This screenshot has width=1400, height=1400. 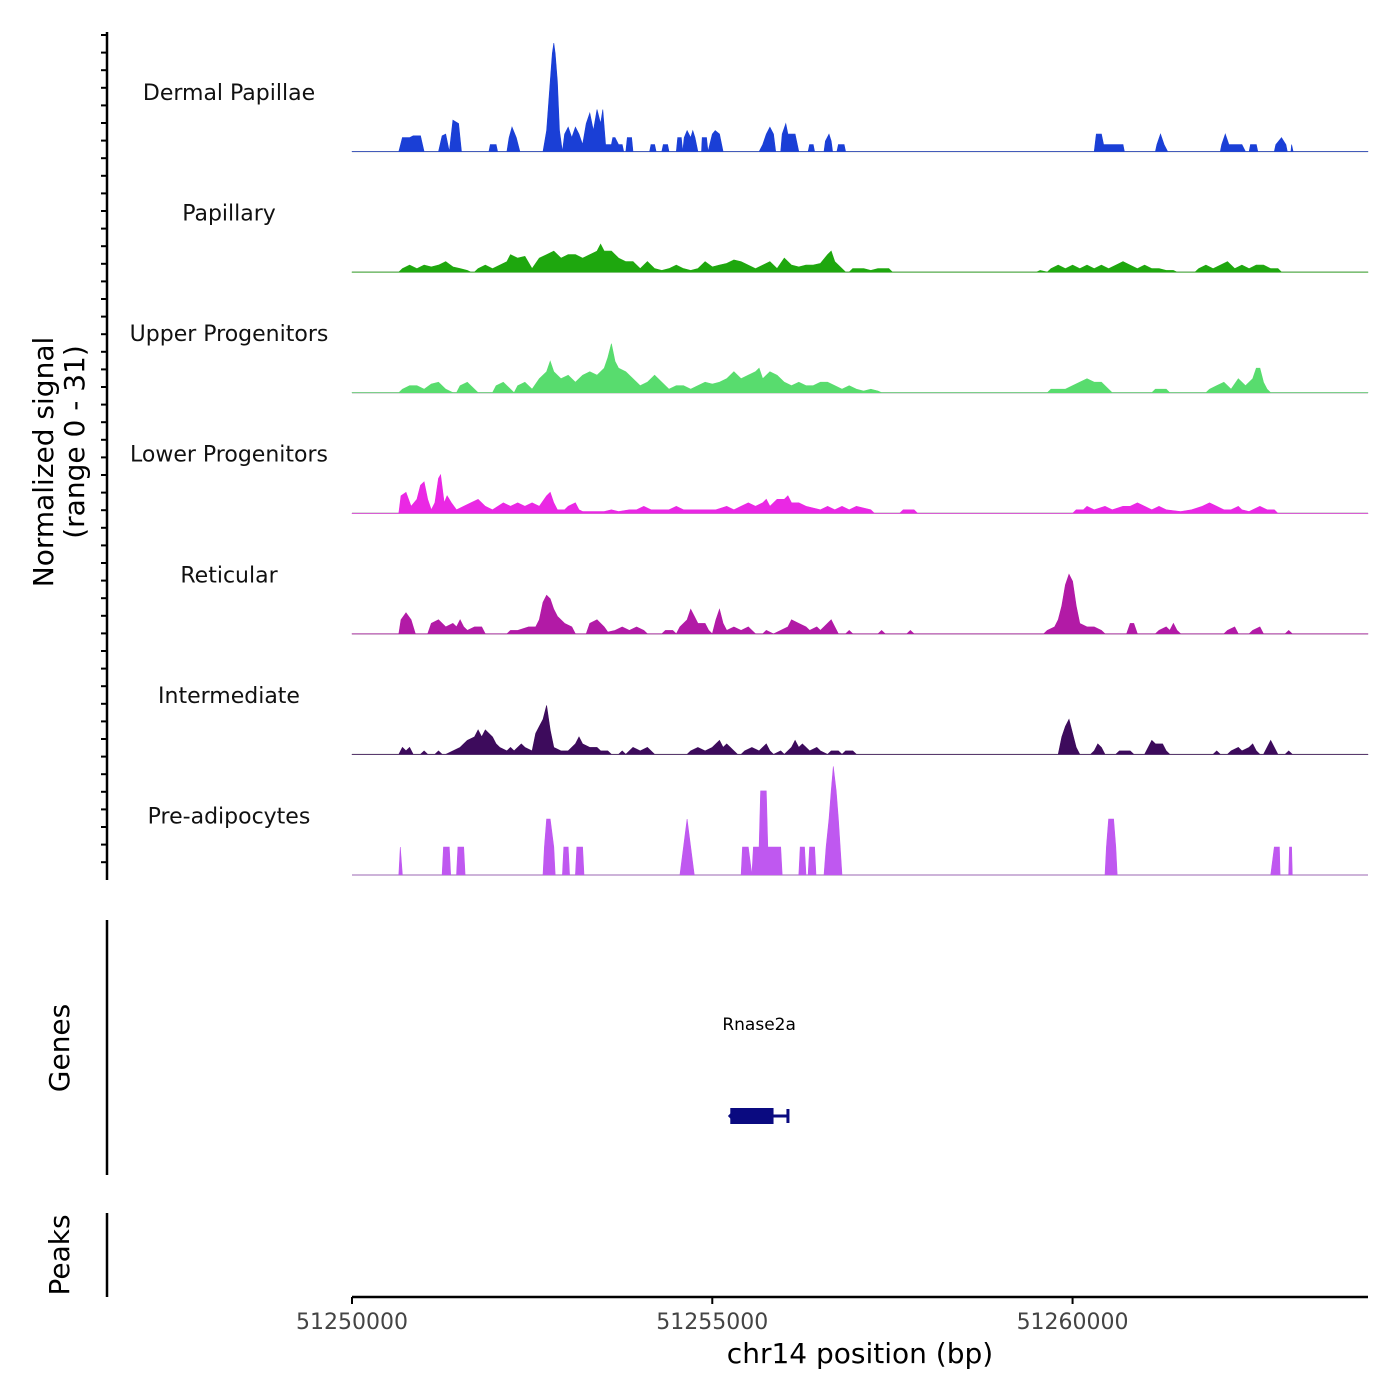 I want to click on signal-axis, so click(x=105, y=456).